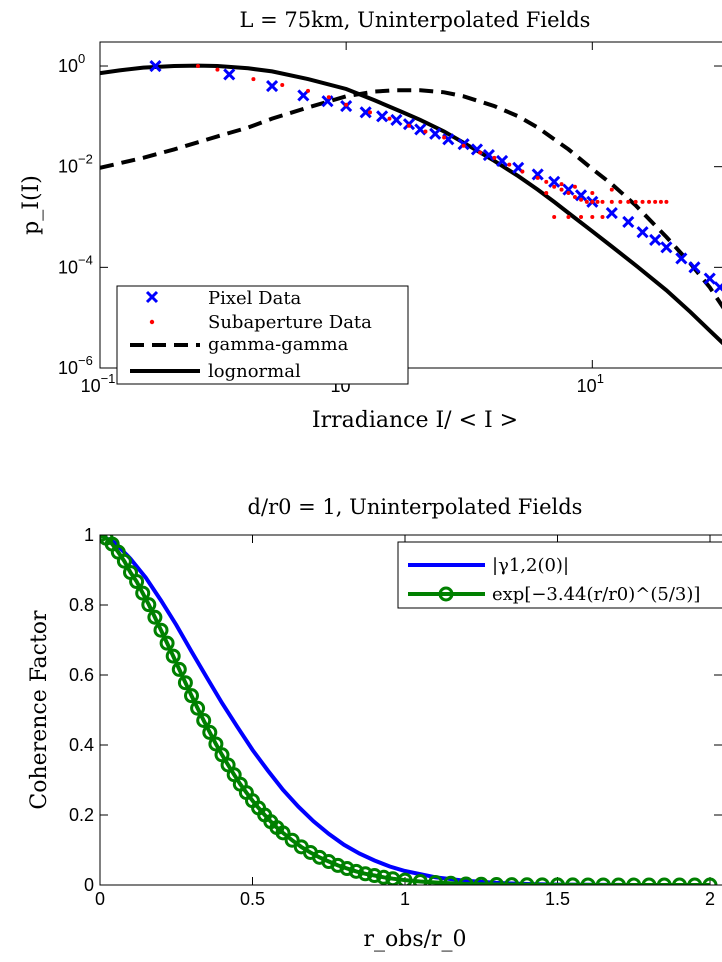 The height and width of the screenshot is (962, 722). I want to click on legend-subaperture-label: Subaperture Data, so click(290, 322).